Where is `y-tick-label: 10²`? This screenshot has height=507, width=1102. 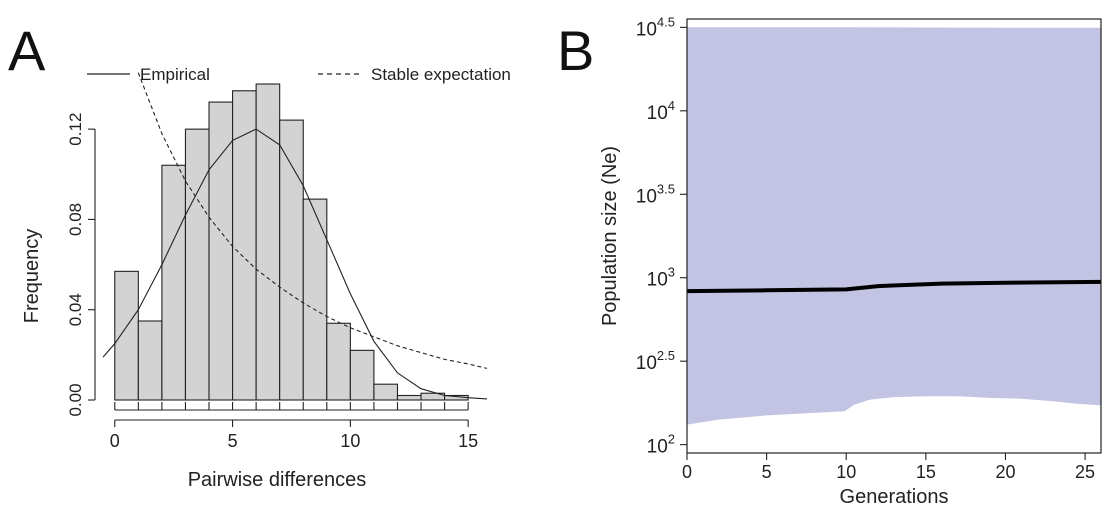 y-tick-label: 10² is located at coordinates (661, 445).